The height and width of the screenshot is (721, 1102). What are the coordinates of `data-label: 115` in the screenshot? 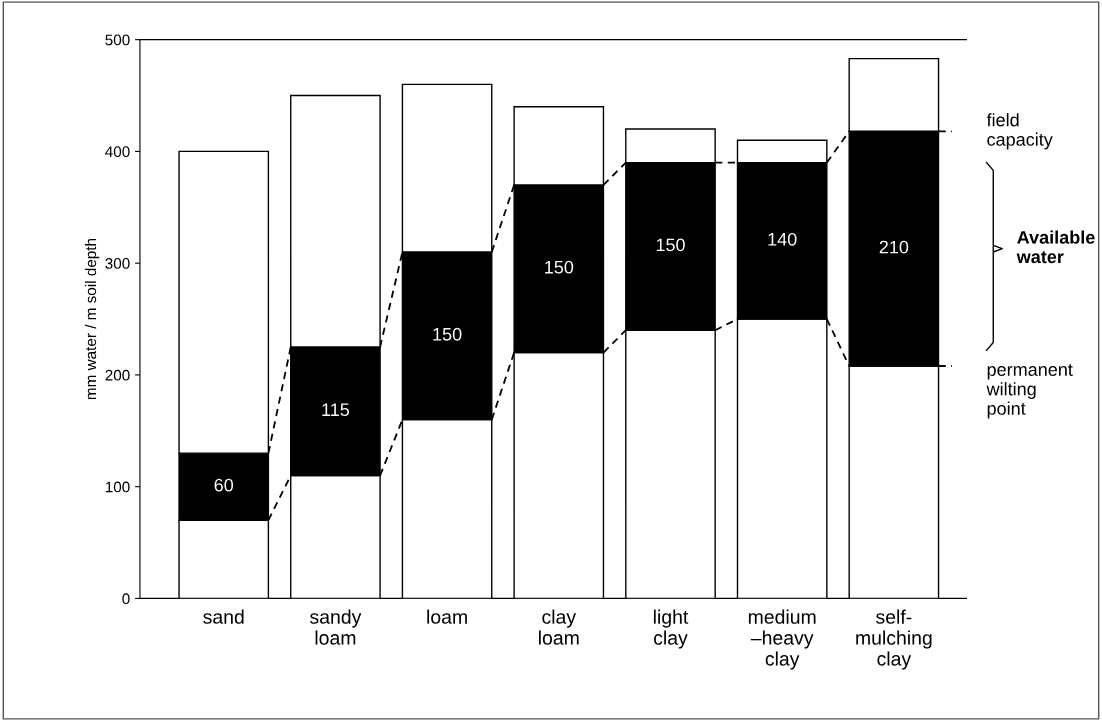 It's located at (336, 410).